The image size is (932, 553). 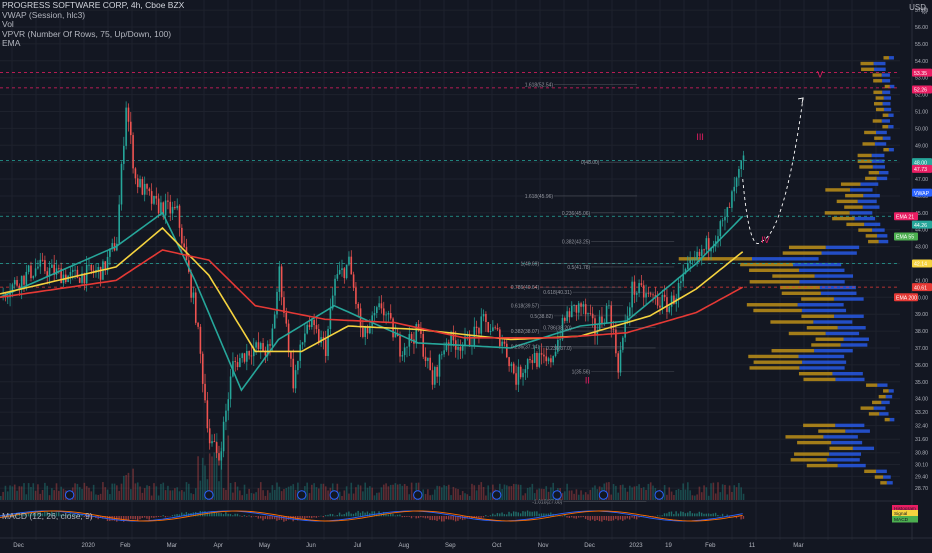 What do you see at coordinates (47, 516) in the screenshot?
I see `macd-legend: MACD (12, 26, close, 9)` at bounding box center [47, 516].